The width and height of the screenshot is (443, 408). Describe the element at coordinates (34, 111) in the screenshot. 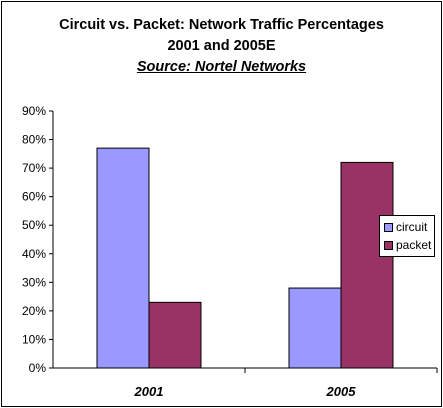

I see `y-tick-label: 90%` at that location.